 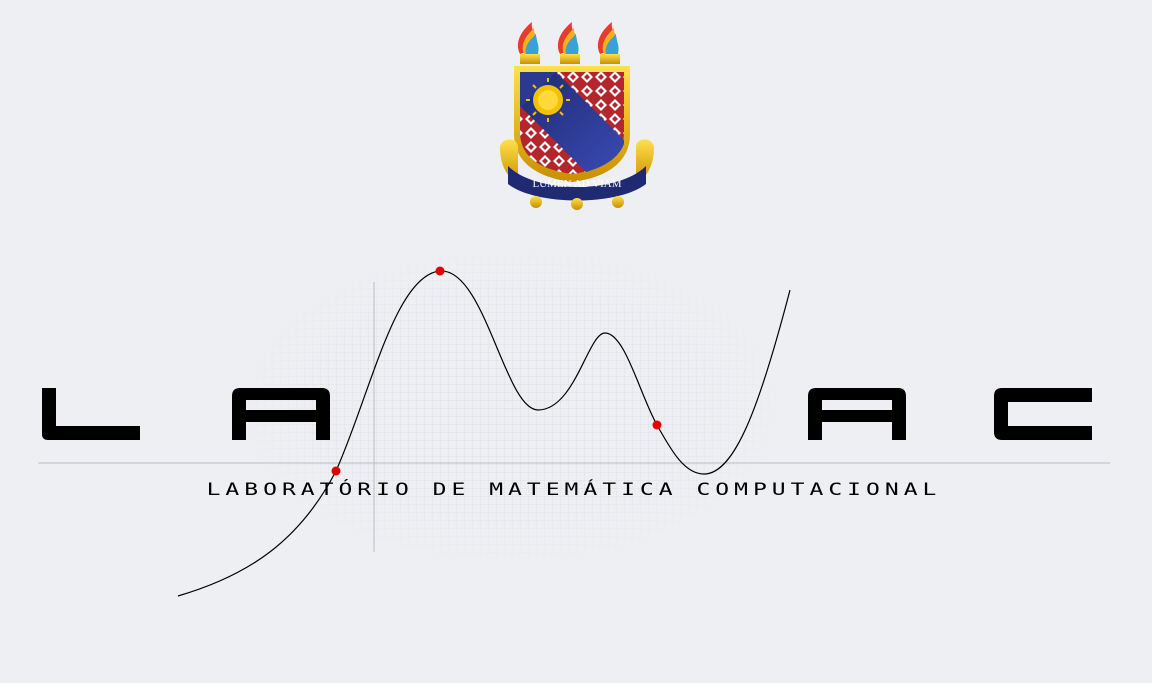 I want to click on letter-c, so click(x=1043, y=414).